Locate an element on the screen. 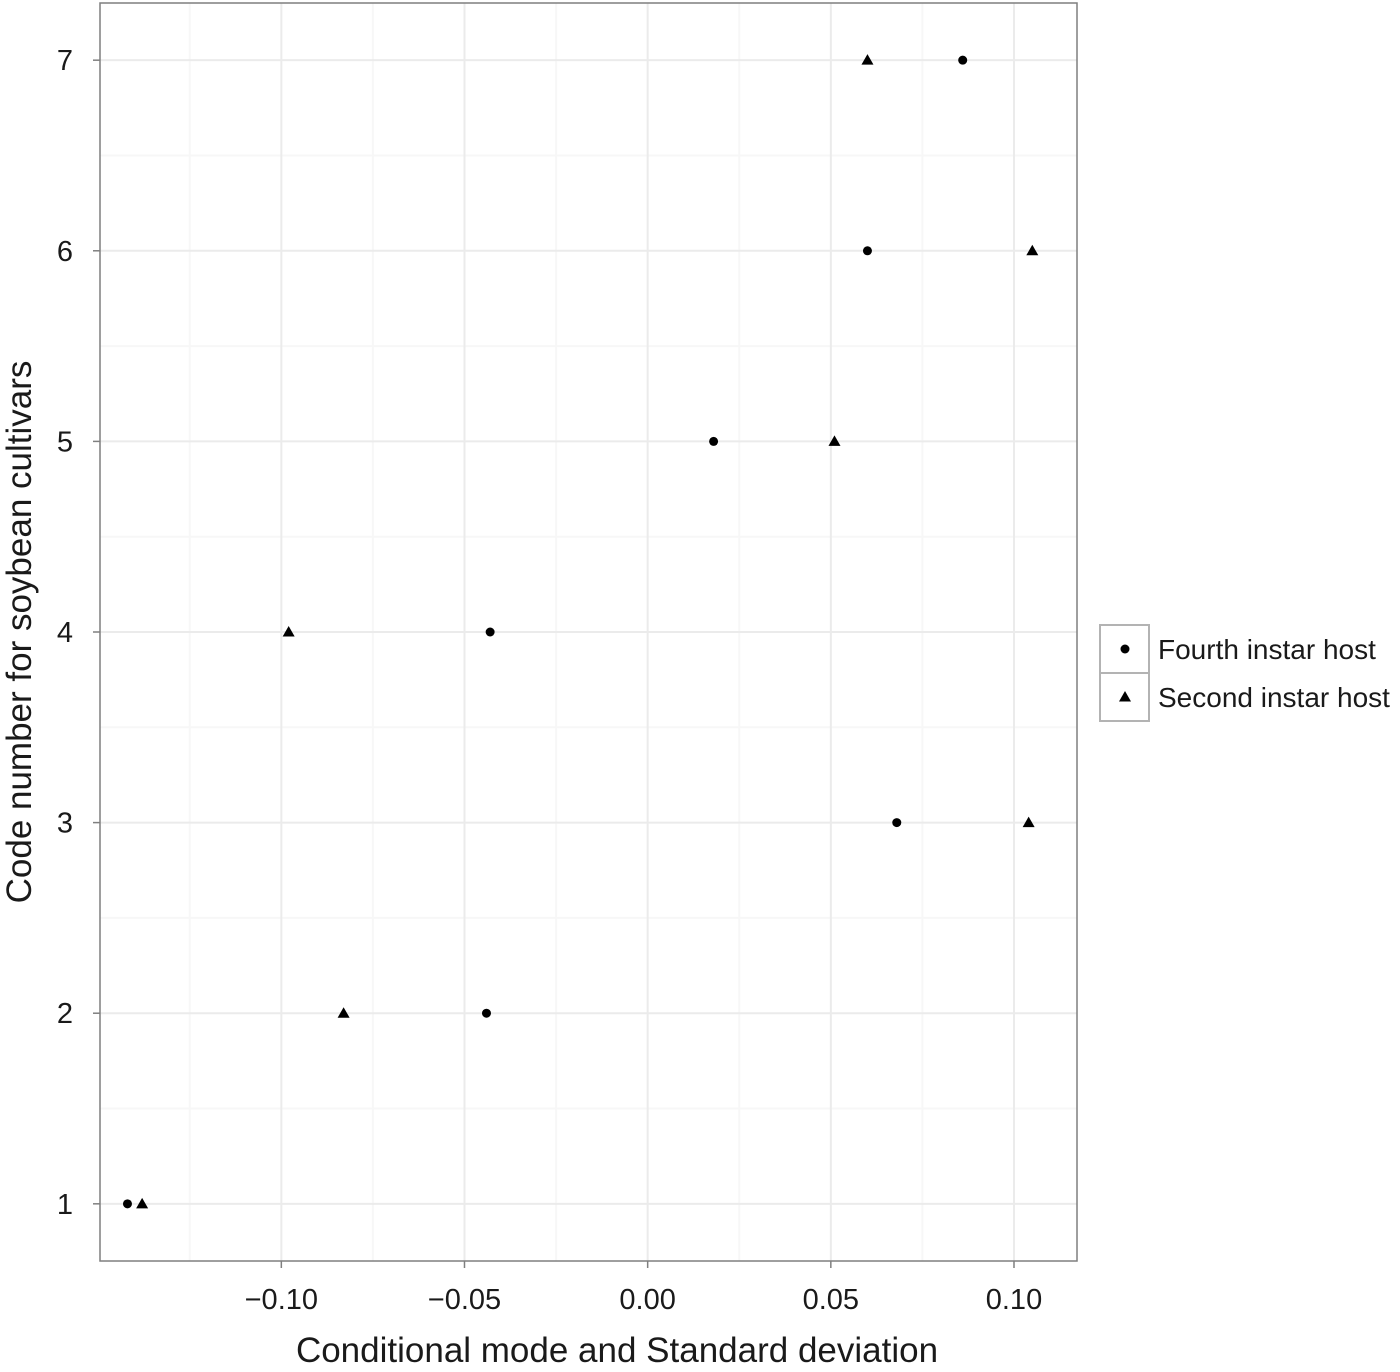  x-axis: −0.10 −0.05 0.00 0.05 0.10 is located at coordinates (643, 1288).